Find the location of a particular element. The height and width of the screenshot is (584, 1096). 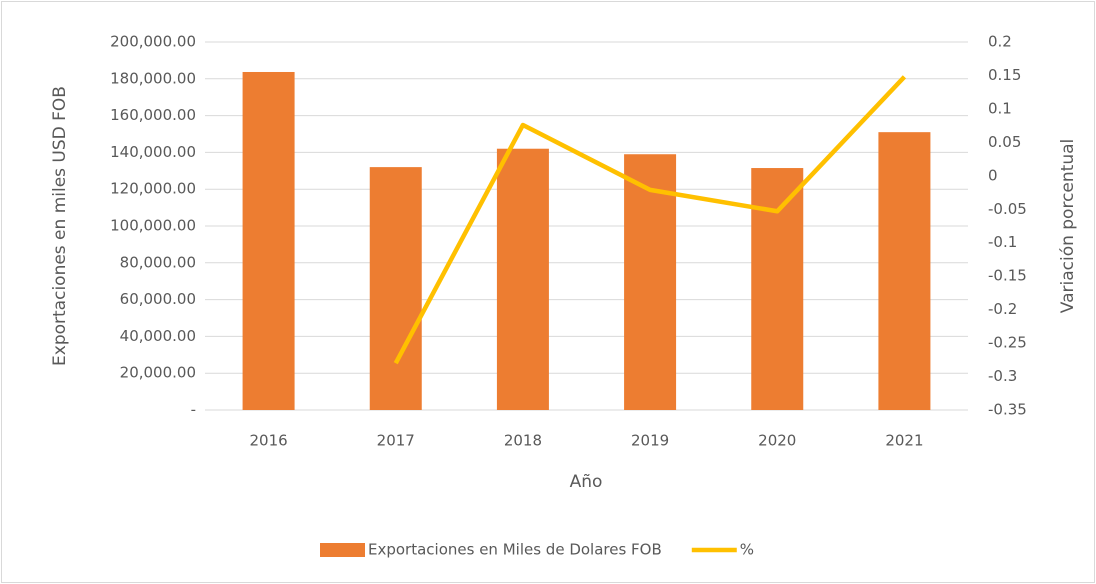

y2-tick-label: -0.35 is located at coordinates (1007, 410).